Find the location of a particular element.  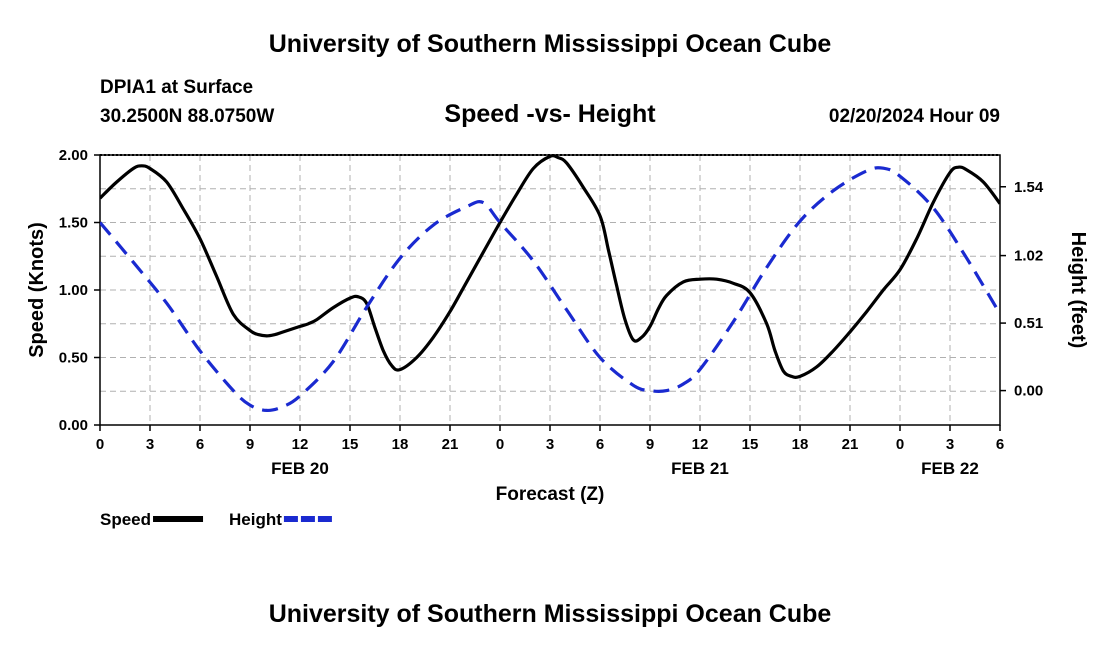

y2-tick-label: 0.00 is located at coordinates (1028, 391).